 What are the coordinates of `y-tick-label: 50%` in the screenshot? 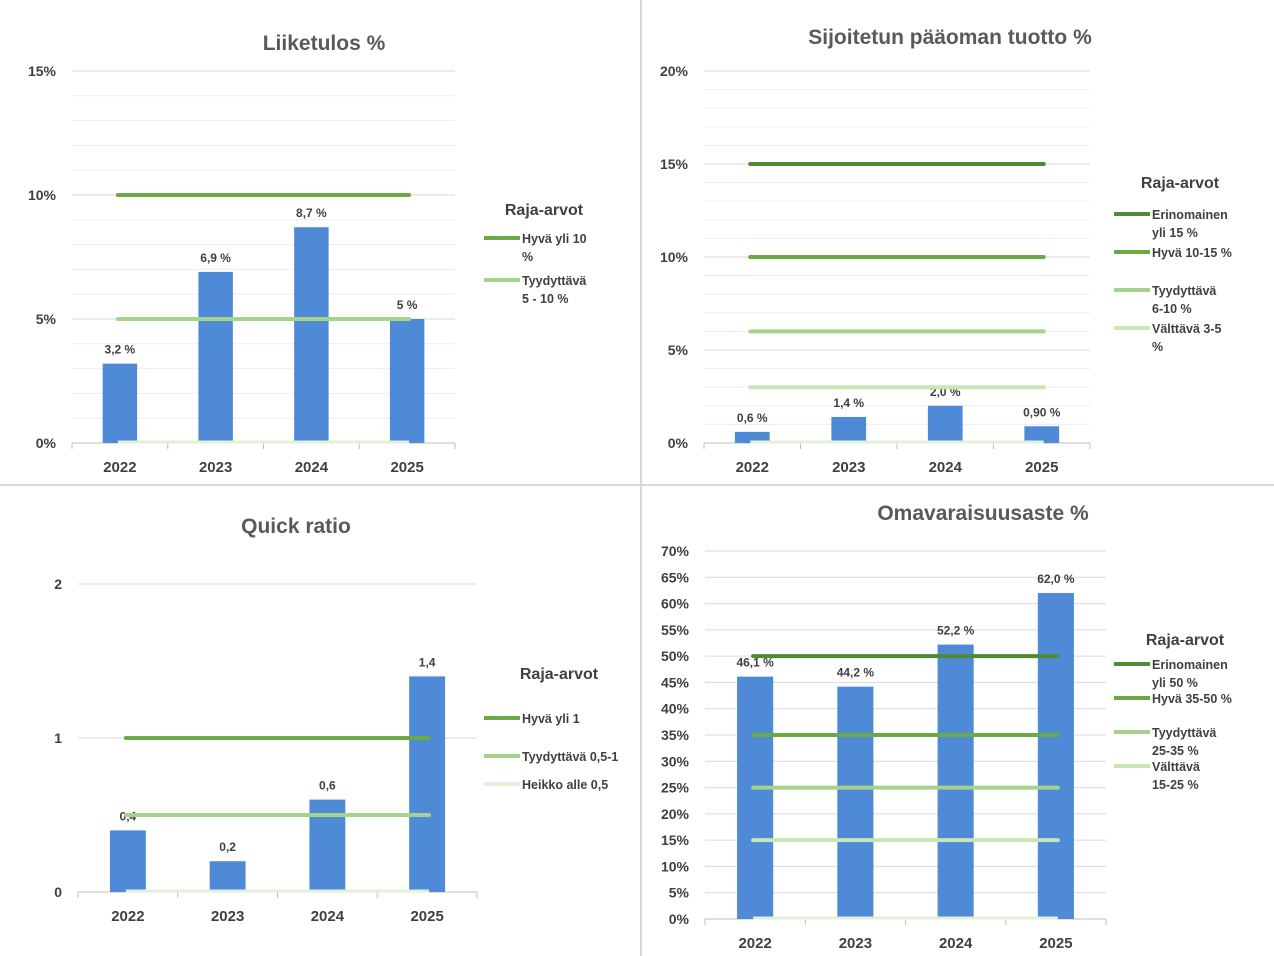 It's located at (675, 656).